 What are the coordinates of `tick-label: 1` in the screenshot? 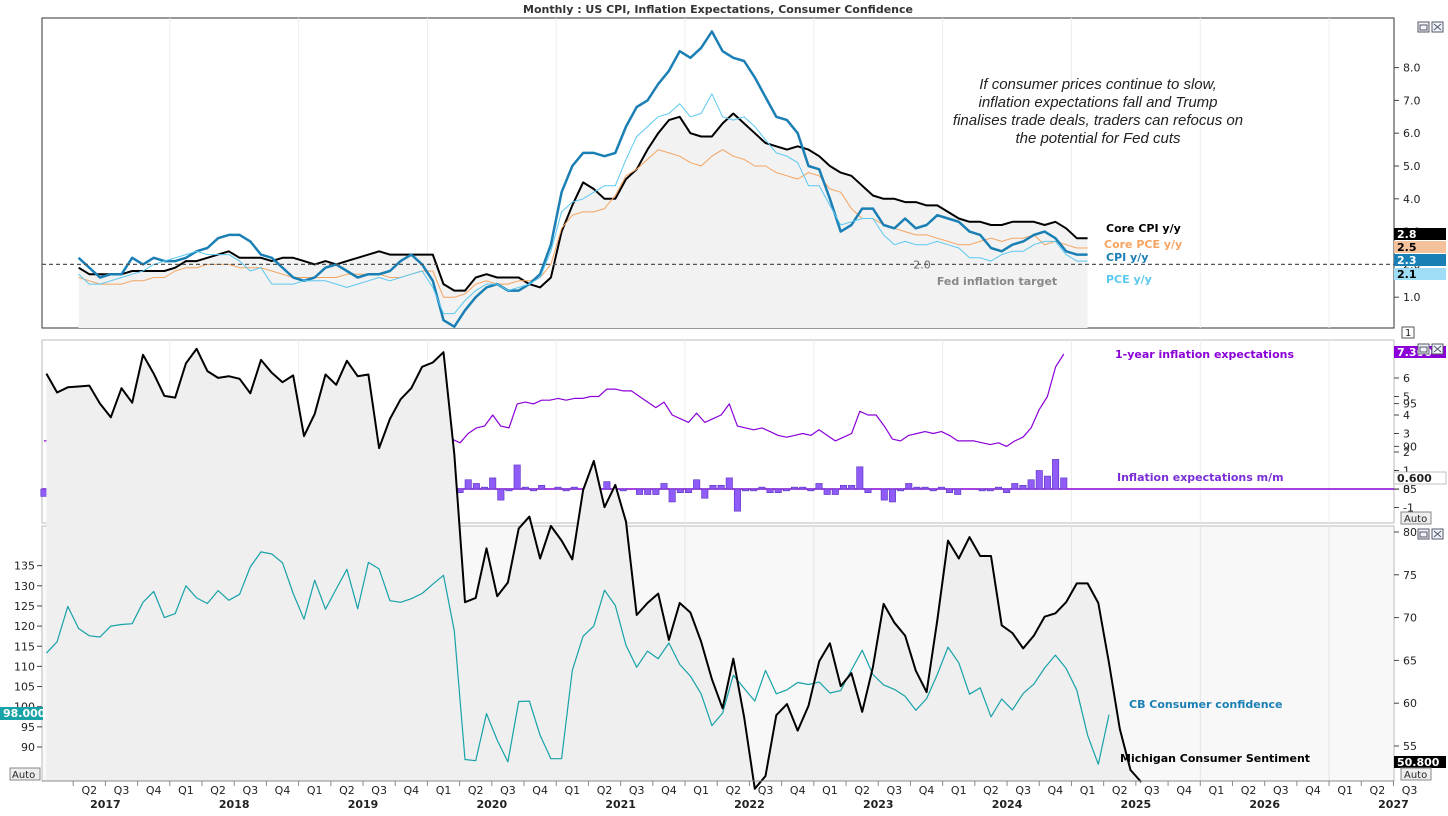 It's located at (1406, 471).